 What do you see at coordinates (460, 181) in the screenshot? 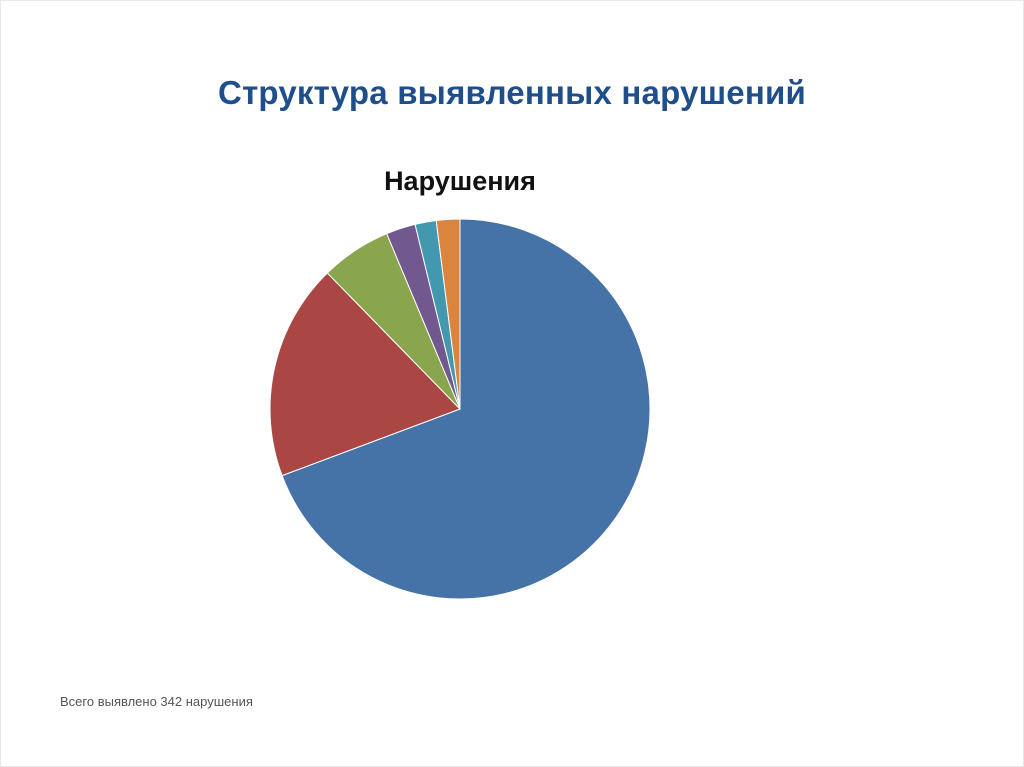
I see `chart-title: Нарушения` at bounding box center [460, 181].